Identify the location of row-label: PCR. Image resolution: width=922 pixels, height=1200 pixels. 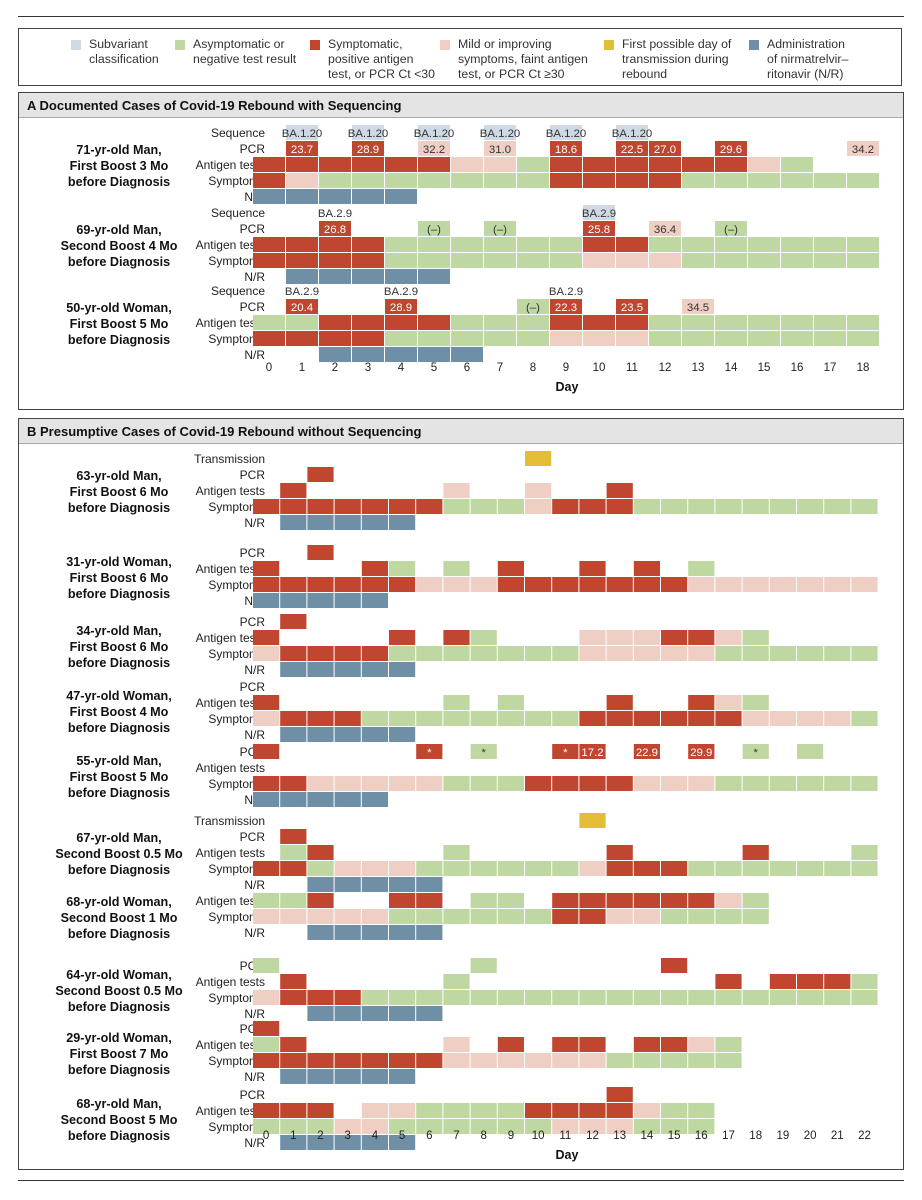
(253, 553).